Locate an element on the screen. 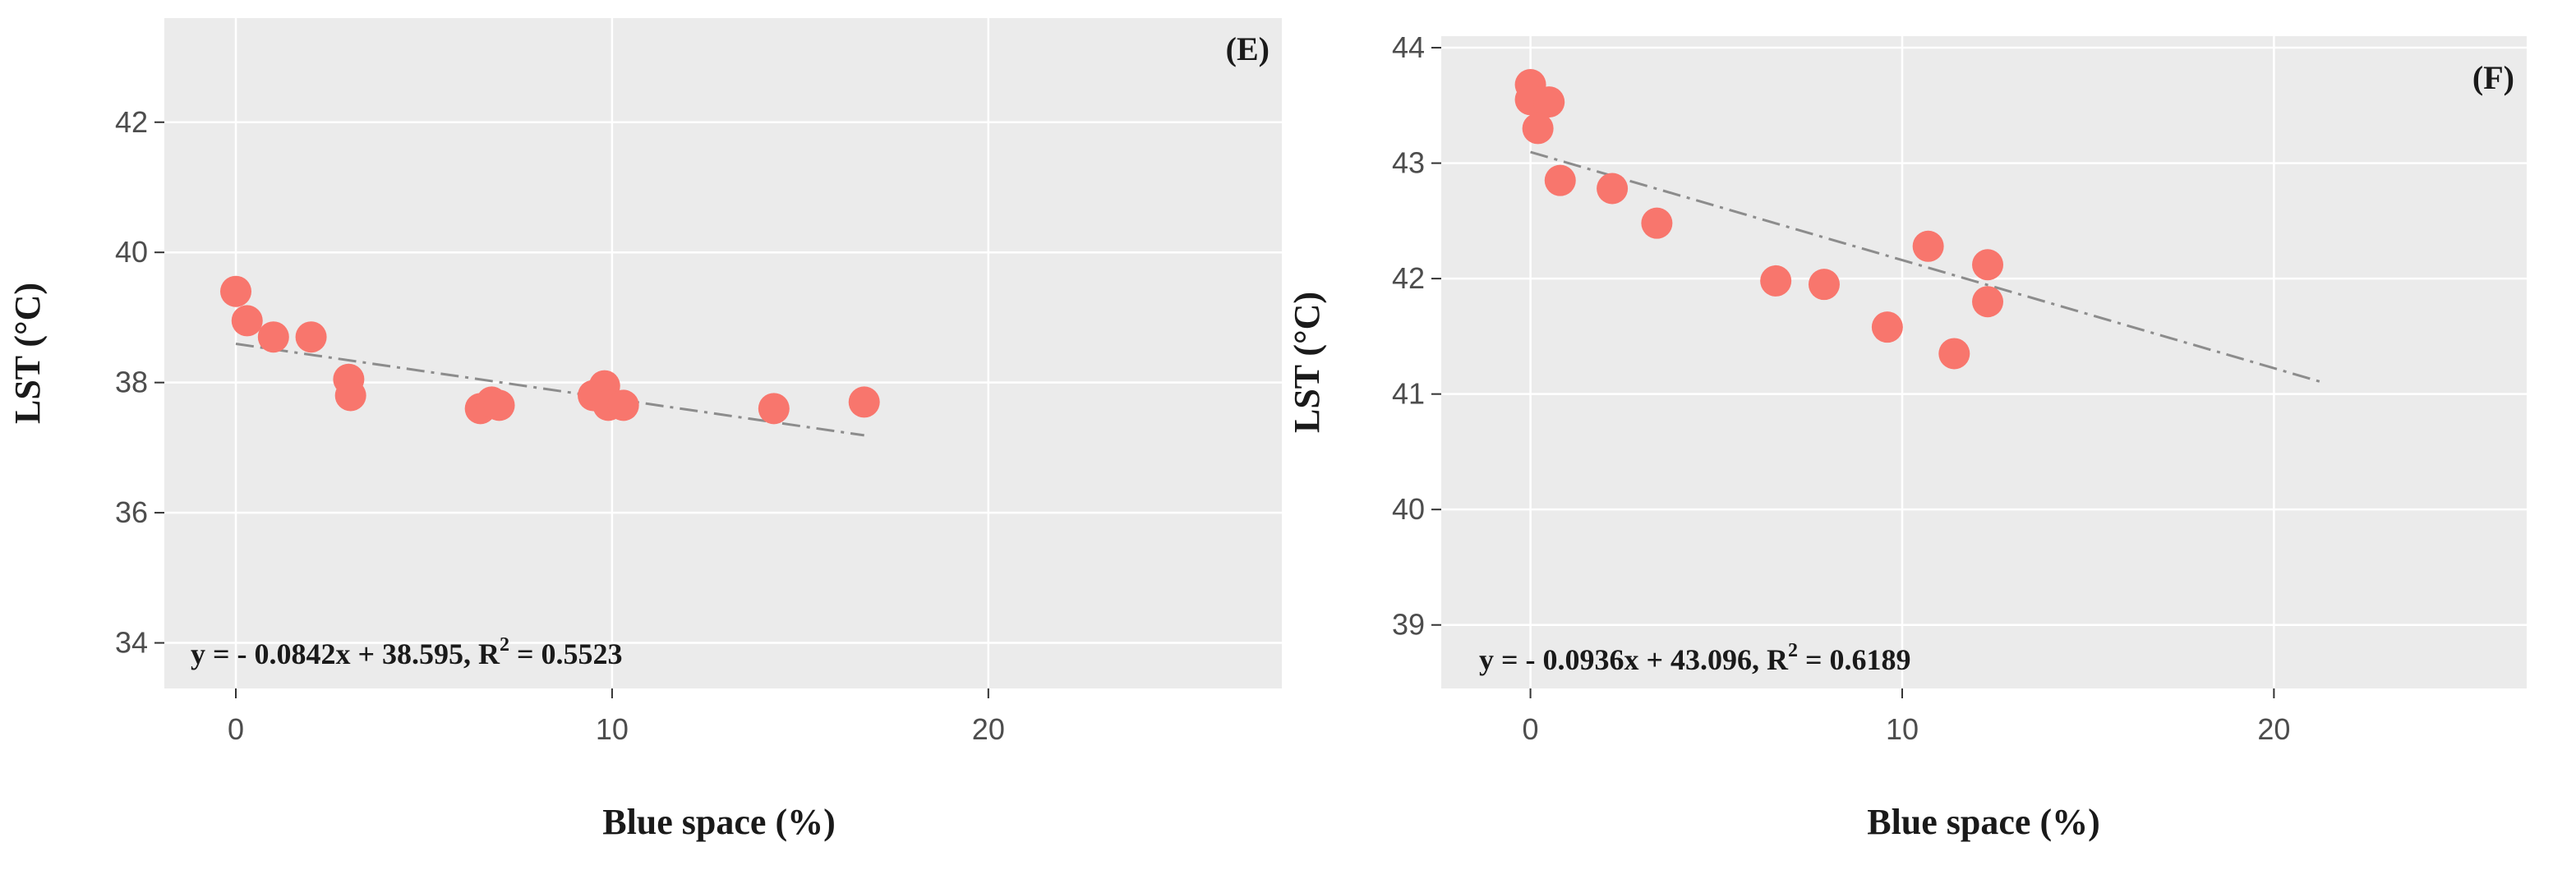 This screenshot has height=870, width=2576. regression-equation: y = - 0.0936x + 43.096, R2 = 0.6189 is located at coordinates (1695, 658).